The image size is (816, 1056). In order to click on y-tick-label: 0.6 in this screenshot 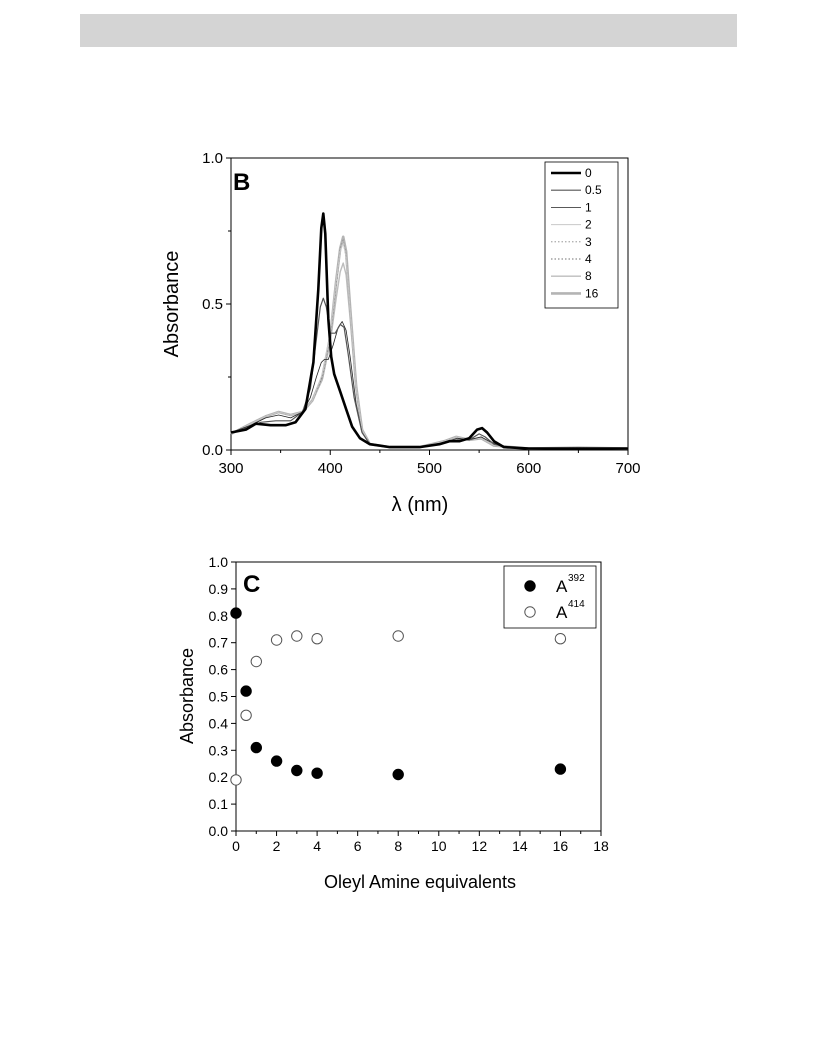, I will do `click(219, 670)`.